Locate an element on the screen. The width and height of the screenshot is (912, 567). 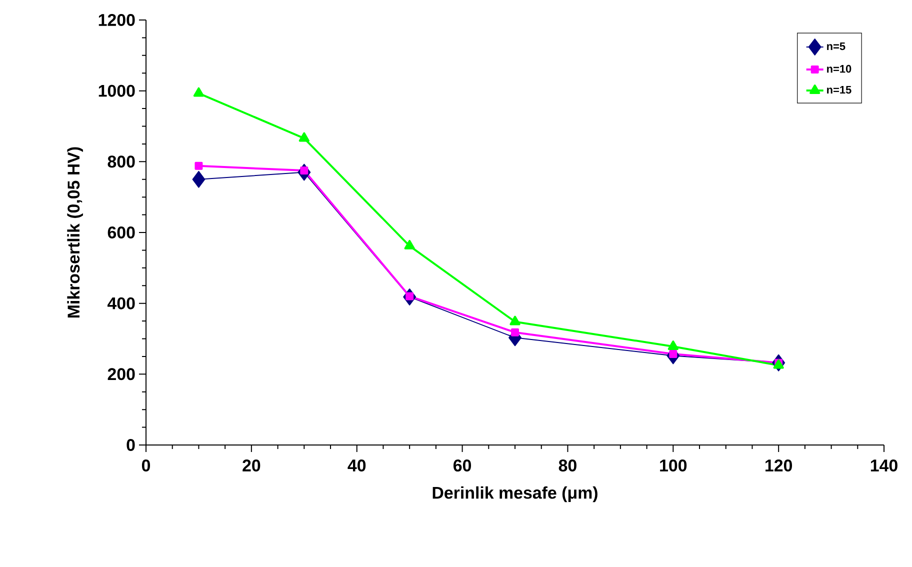
x-tick-label: 40 is located at coordinates (357, 466).